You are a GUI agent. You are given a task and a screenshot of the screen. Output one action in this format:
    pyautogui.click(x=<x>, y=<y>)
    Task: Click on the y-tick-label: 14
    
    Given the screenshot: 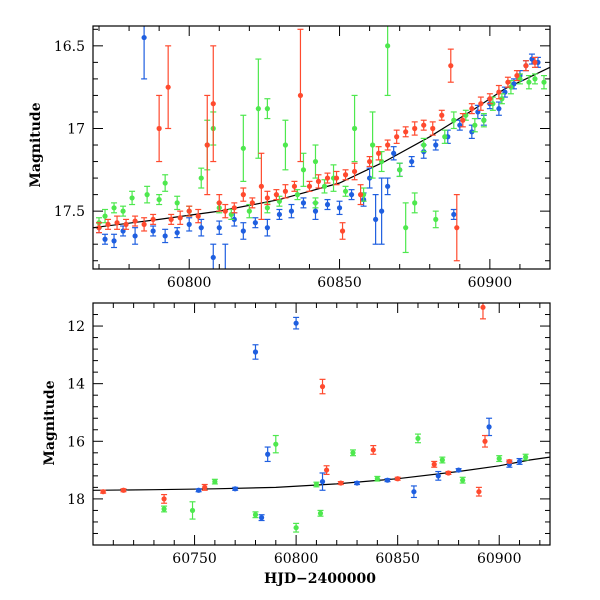 What is the action you would take?
    pyautogui.click(x=76, y=385)
    